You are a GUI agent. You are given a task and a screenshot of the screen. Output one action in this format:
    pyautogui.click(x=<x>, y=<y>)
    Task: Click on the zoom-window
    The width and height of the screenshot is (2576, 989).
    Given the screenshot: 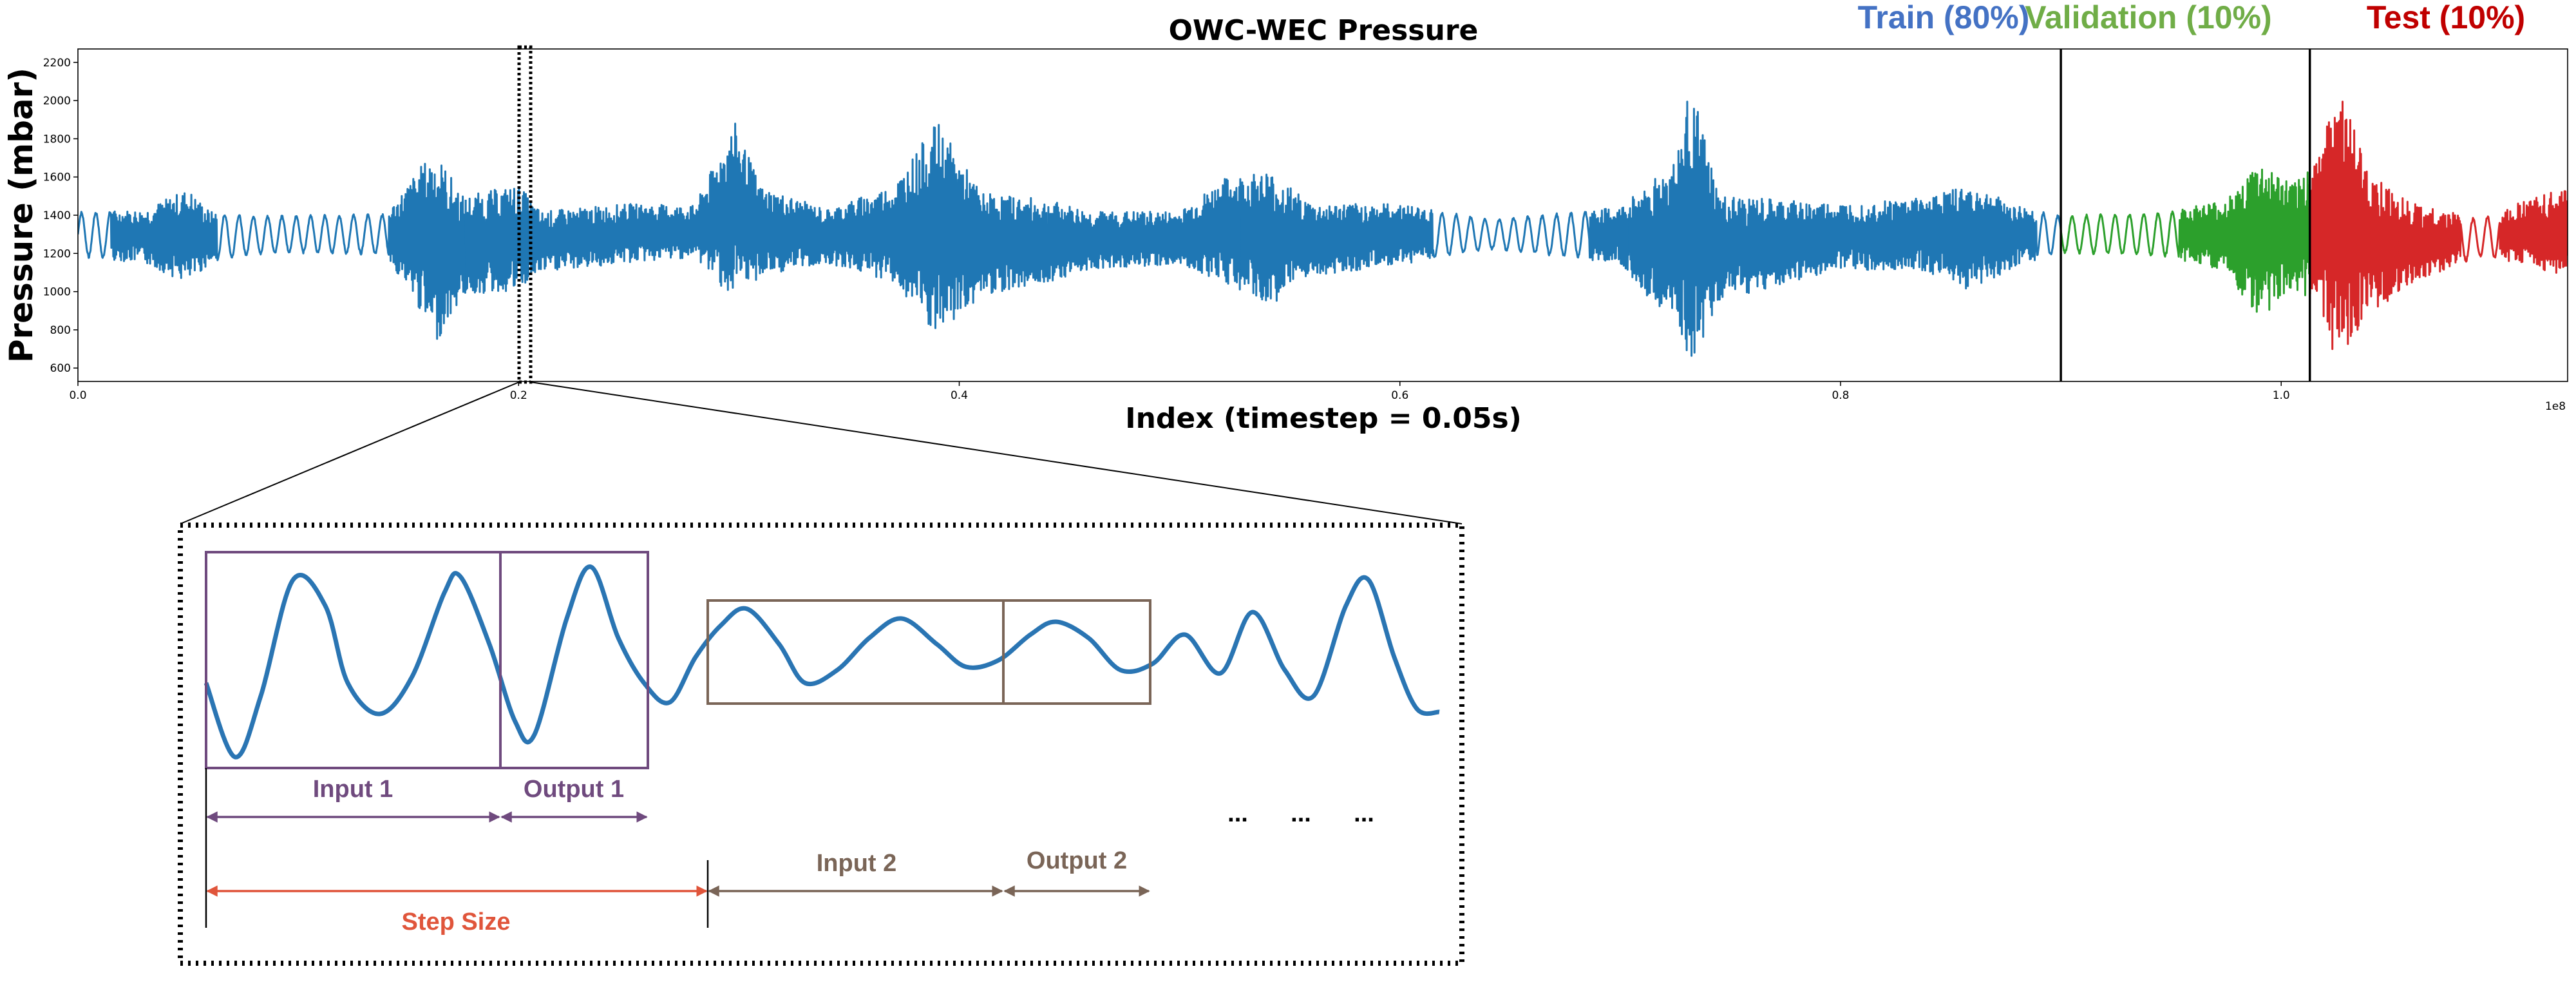 What is the action you would take?
    pyautogui.click(x=525, y=215)
    